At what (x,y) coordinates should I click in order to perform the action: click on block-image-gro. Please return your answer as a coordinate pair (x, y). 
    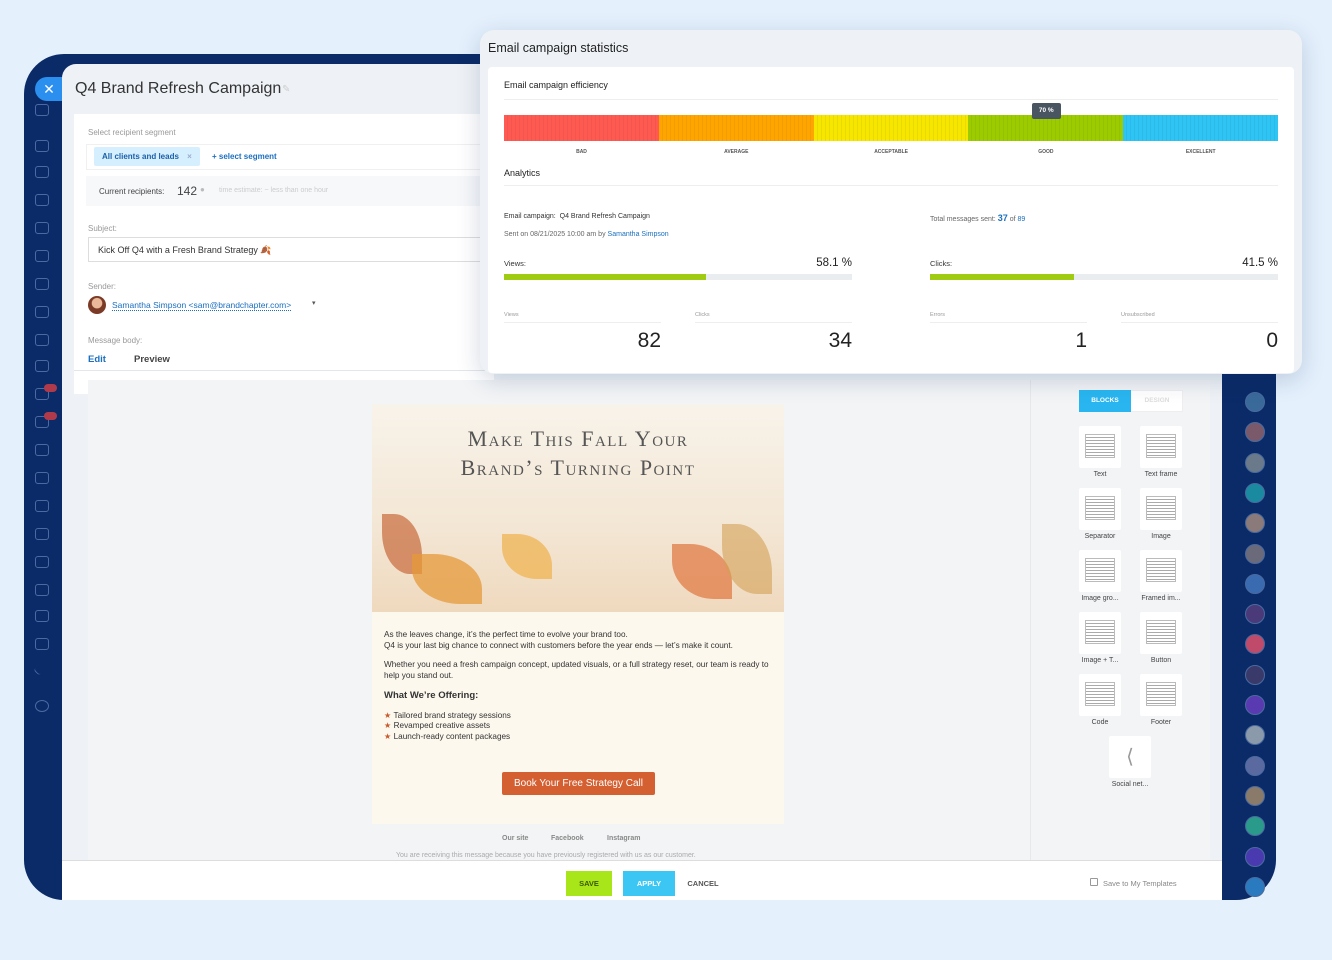
    Looking at the image, I should click on (1100, 571).